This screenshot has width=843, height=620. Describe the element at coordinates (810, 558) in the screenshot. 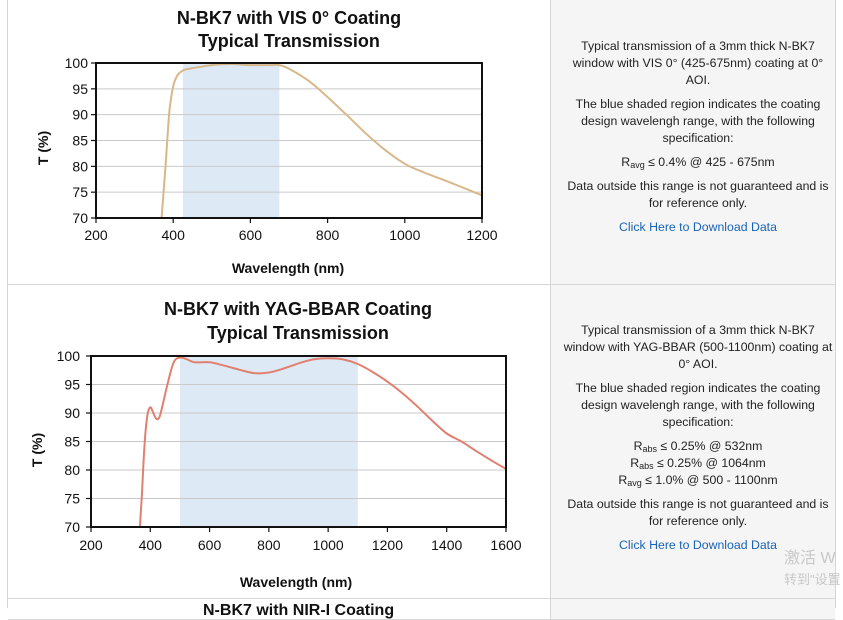

I see `os-activation-watermark: 激活 W` at that location.